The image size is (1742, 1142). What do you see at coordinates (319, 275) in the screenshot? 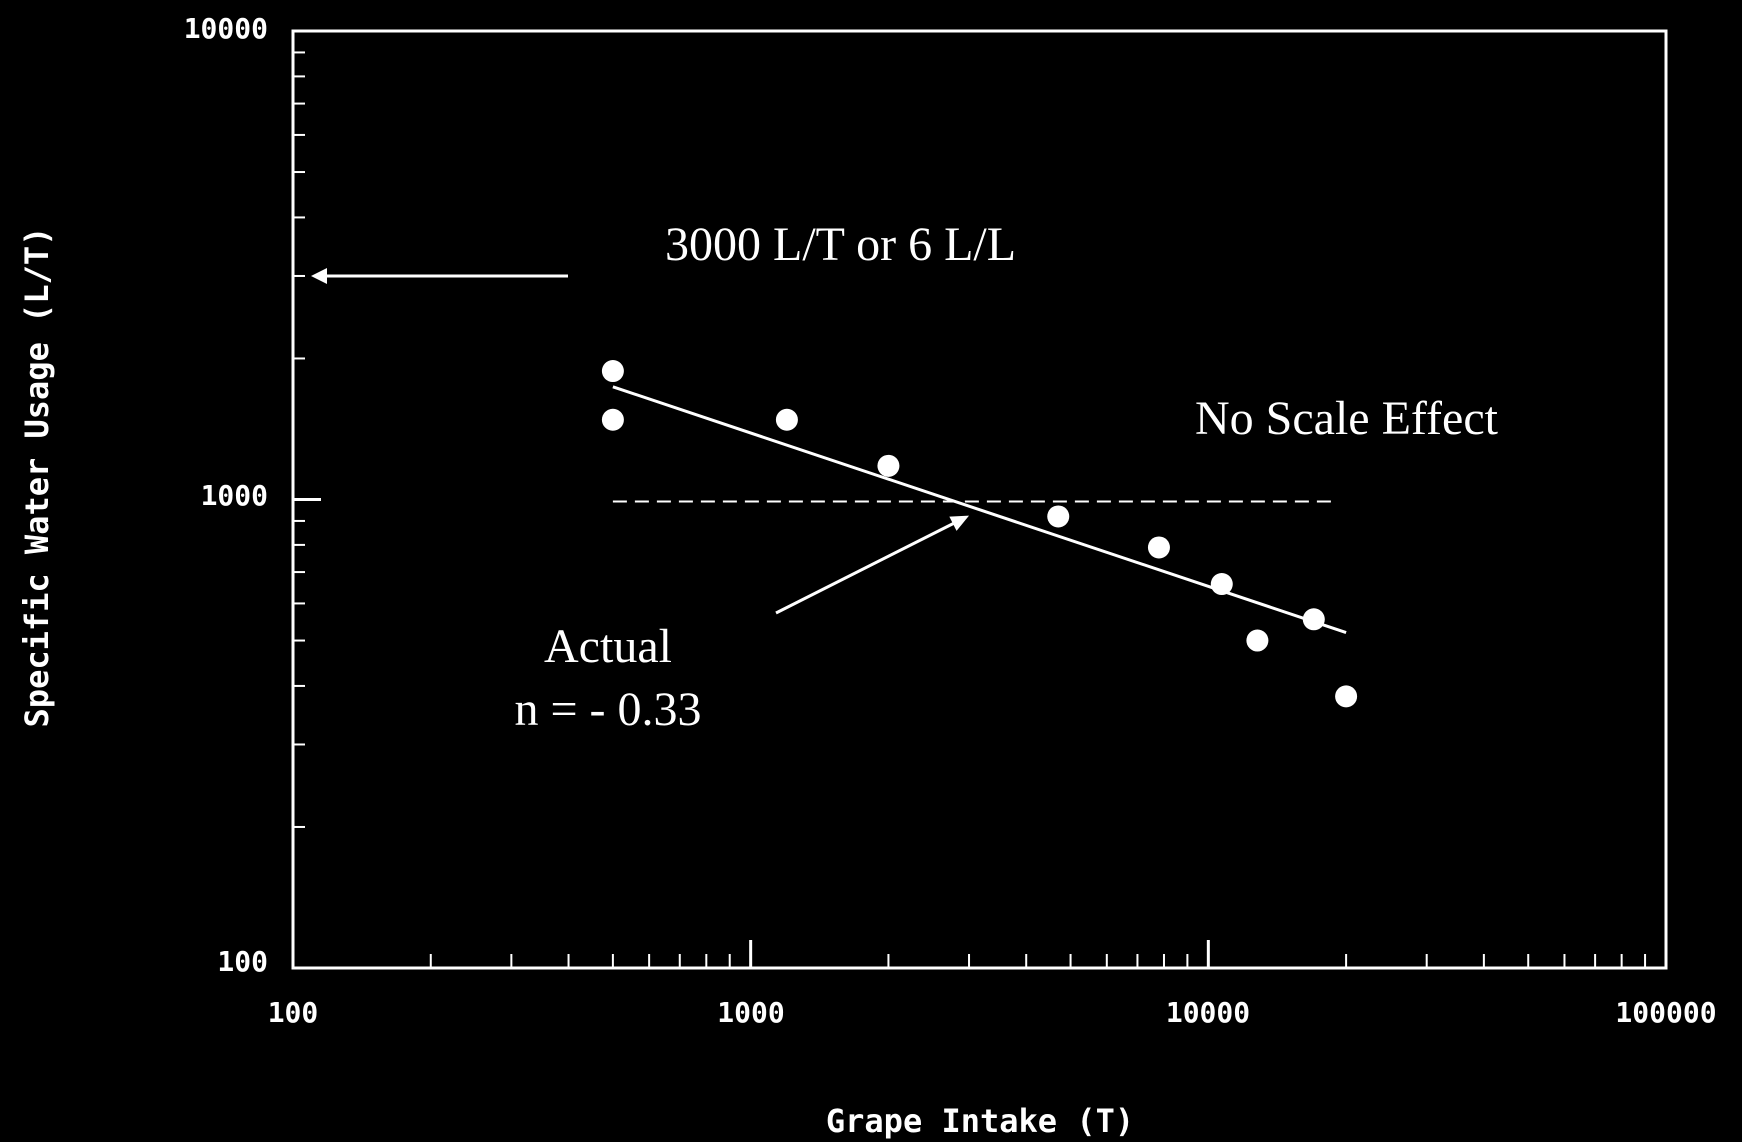
I see `reference-arrow-head` at bounding box center [319, 275].